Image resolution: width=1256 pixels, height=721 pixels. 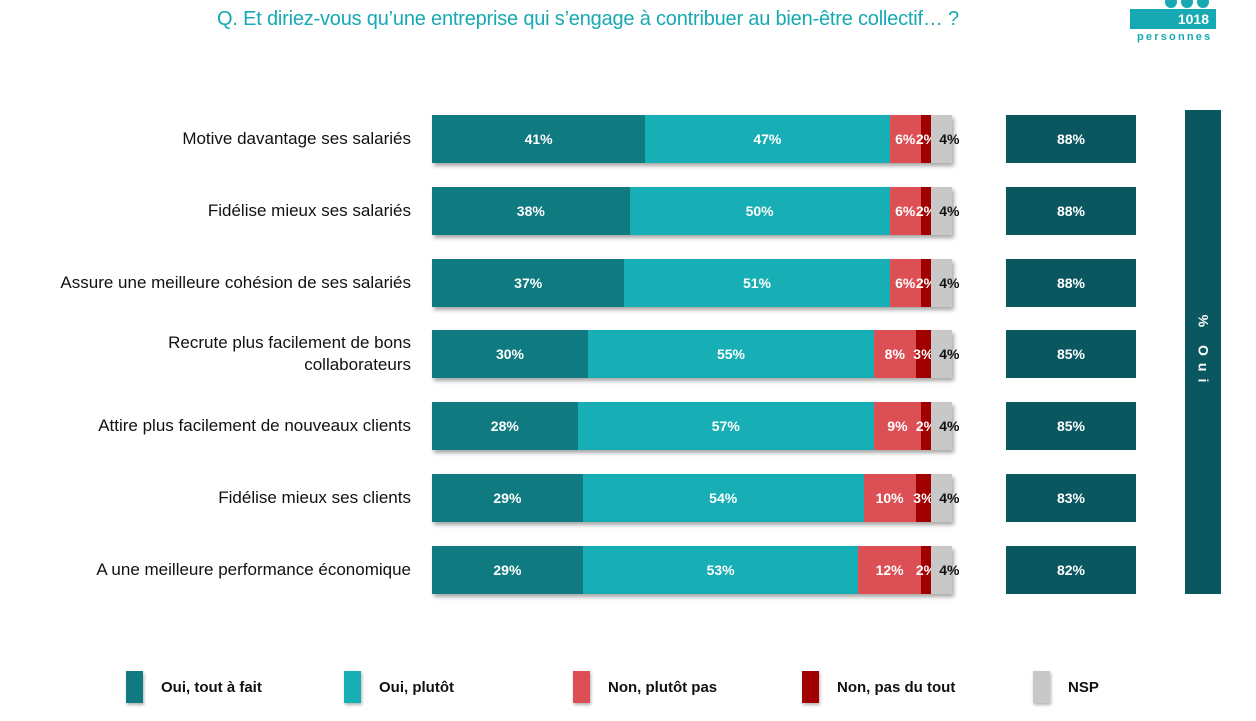 What do you see at coordinates (504, 426) in the screenshot?
I see `data-label: 28%` at bounding box center [504, 426].